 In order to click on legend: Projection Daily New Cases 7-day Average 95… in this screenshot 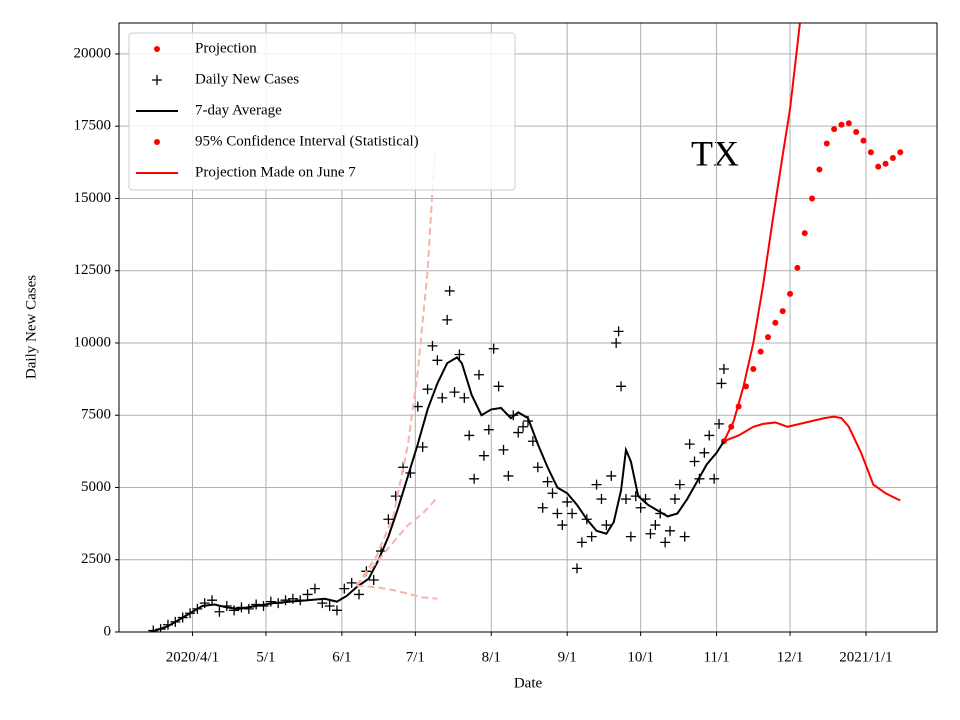, I will do `click(322, 111)`.